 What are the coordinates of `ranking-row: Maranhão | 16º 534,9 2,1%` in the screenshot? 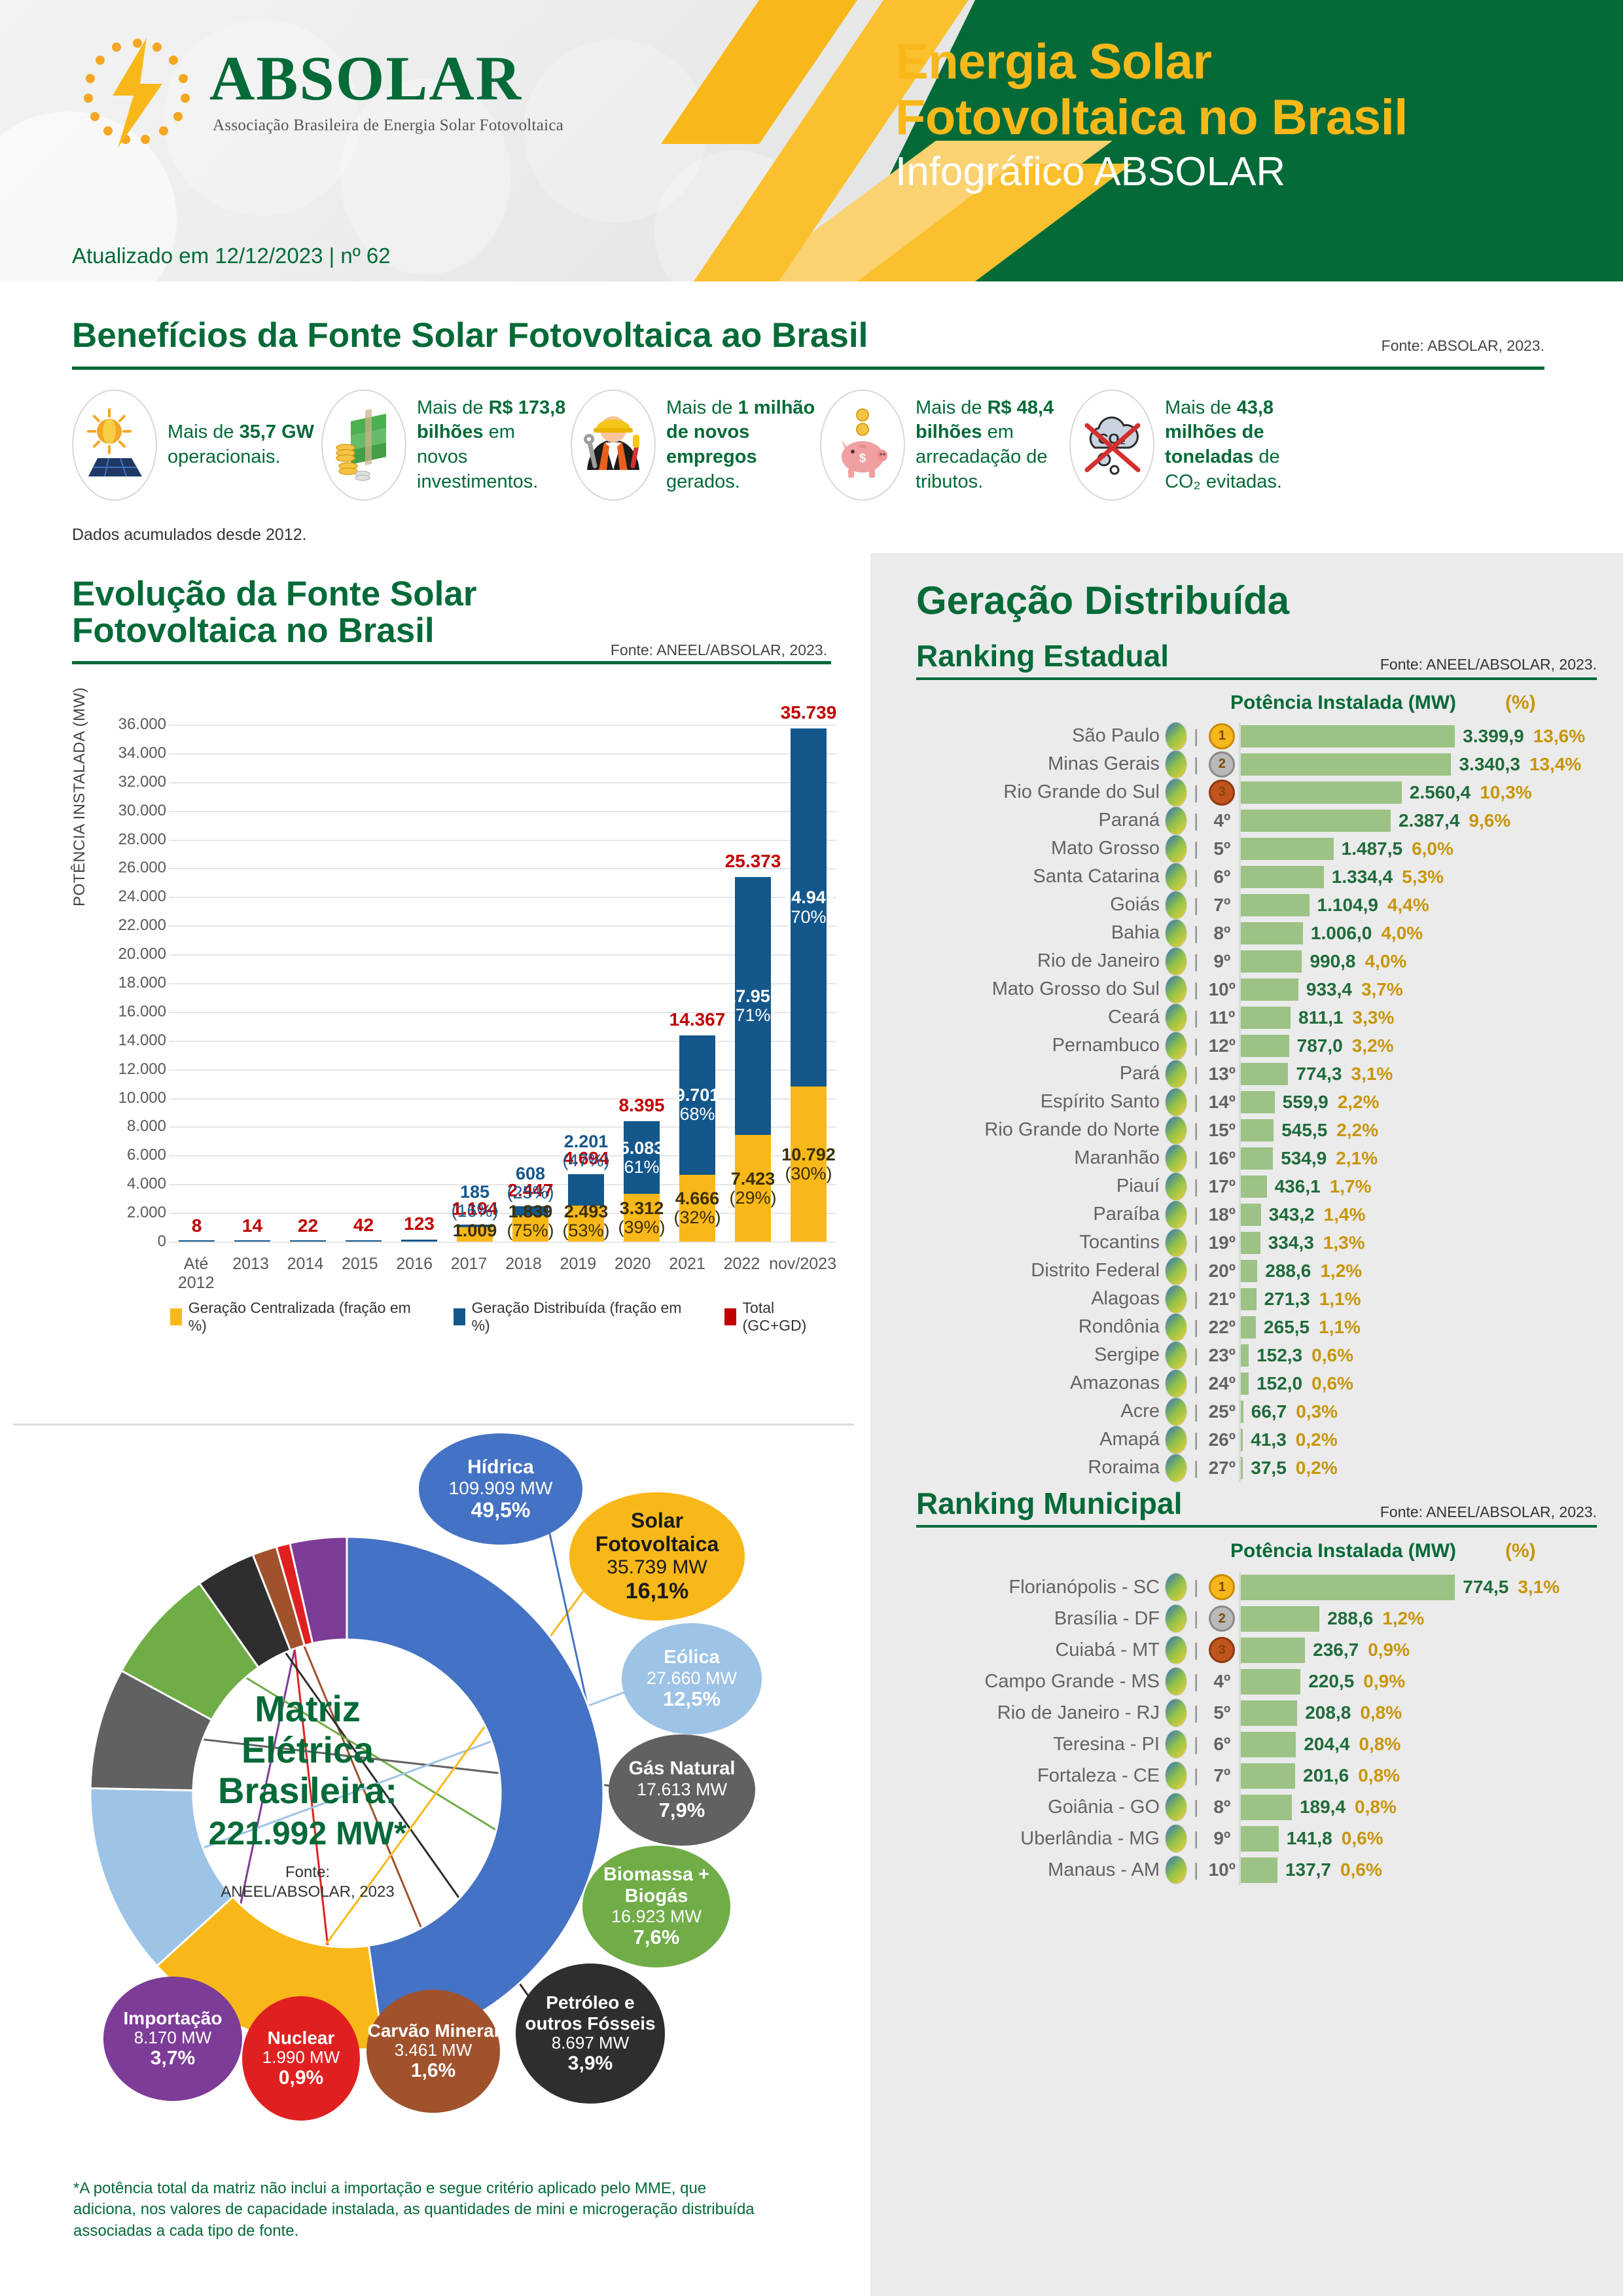 It's located at (1246, 1158).